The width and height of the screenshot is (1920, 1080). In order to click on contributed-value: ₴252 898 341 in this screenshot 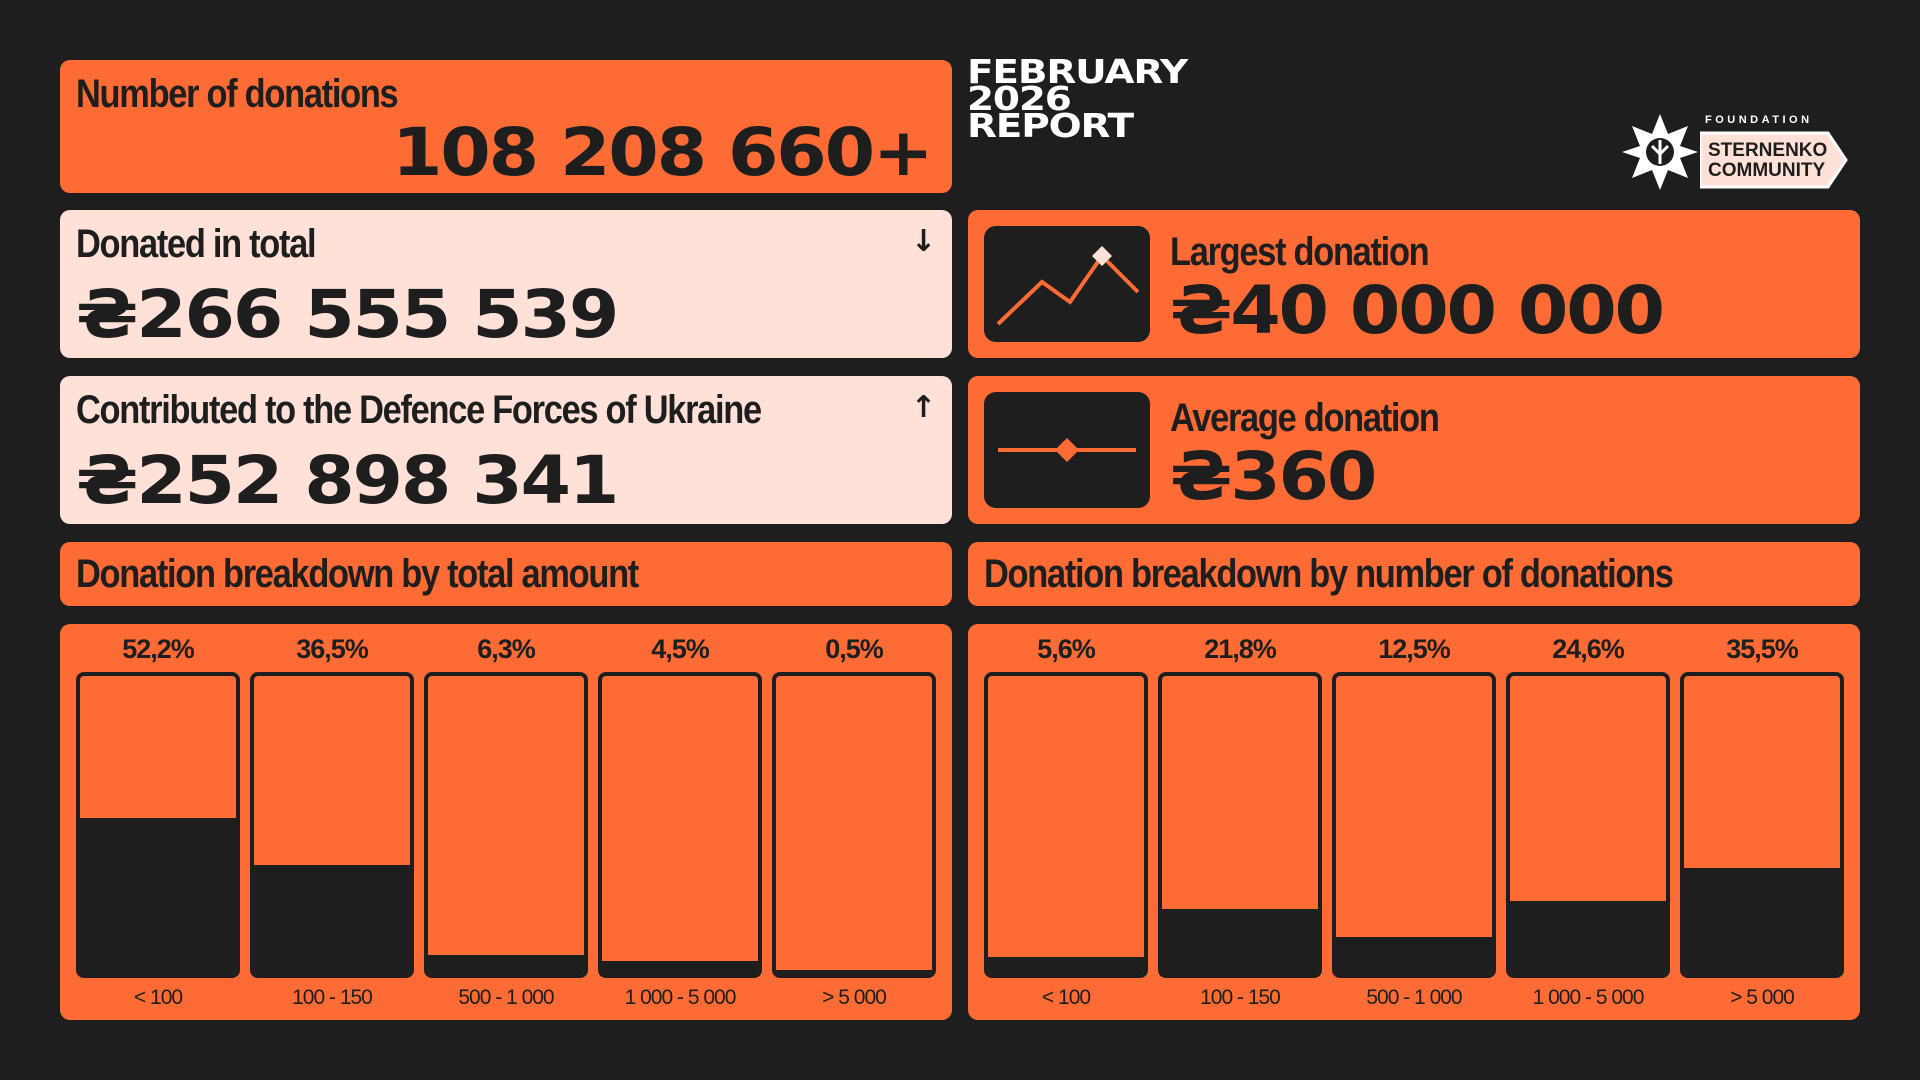, I will do `click(347, 480)`.